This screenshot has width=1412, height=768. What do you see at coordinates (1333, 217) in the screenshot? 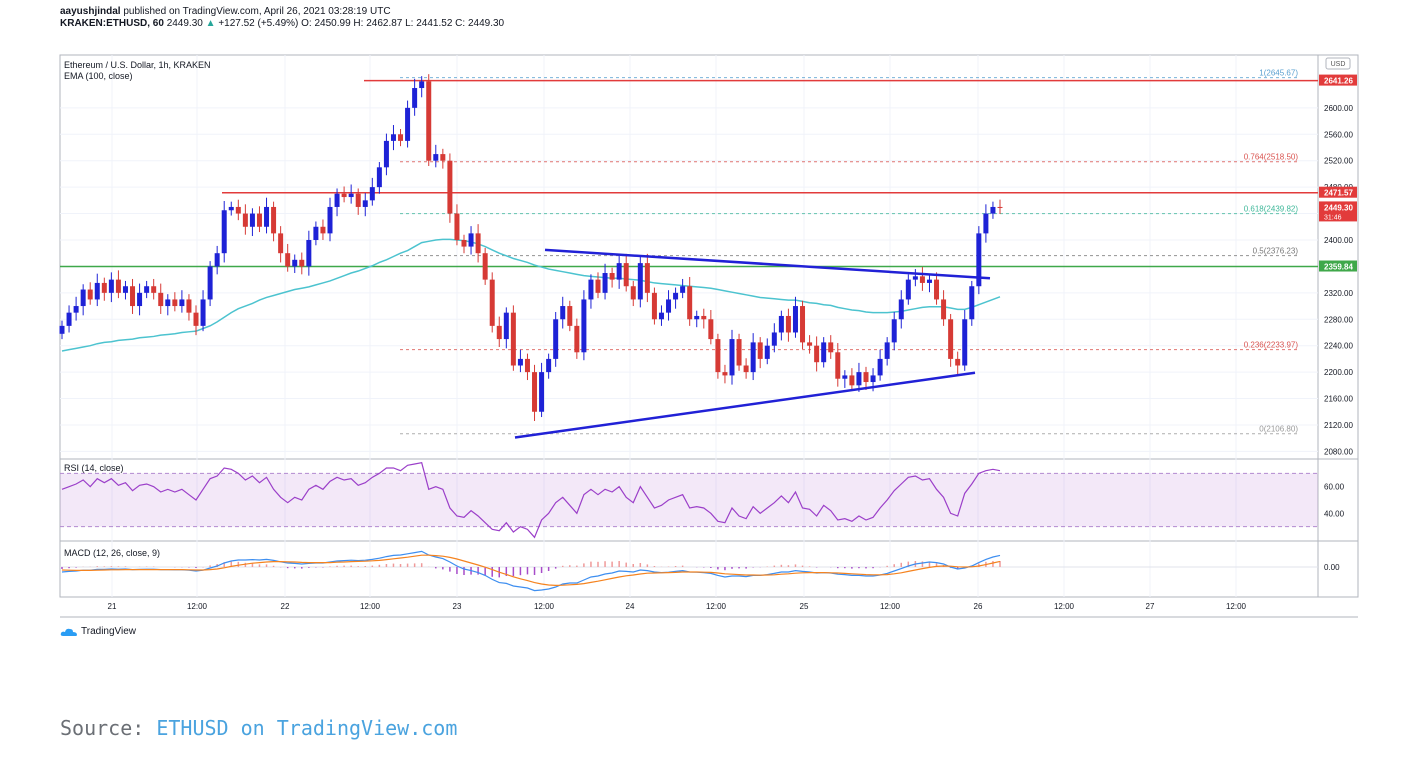
I see `countdown-label: 31:46` at bounding box center [1333, 217].